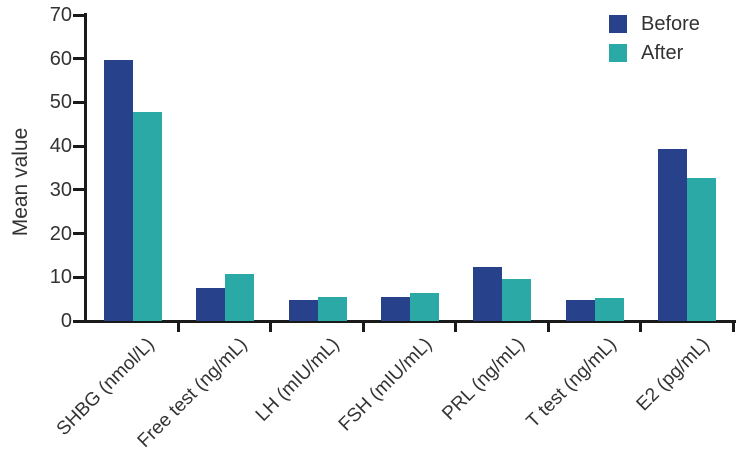 This screenshot has height=467, width=738. I want to click on y-tick-label: 0, so click(66, 321).